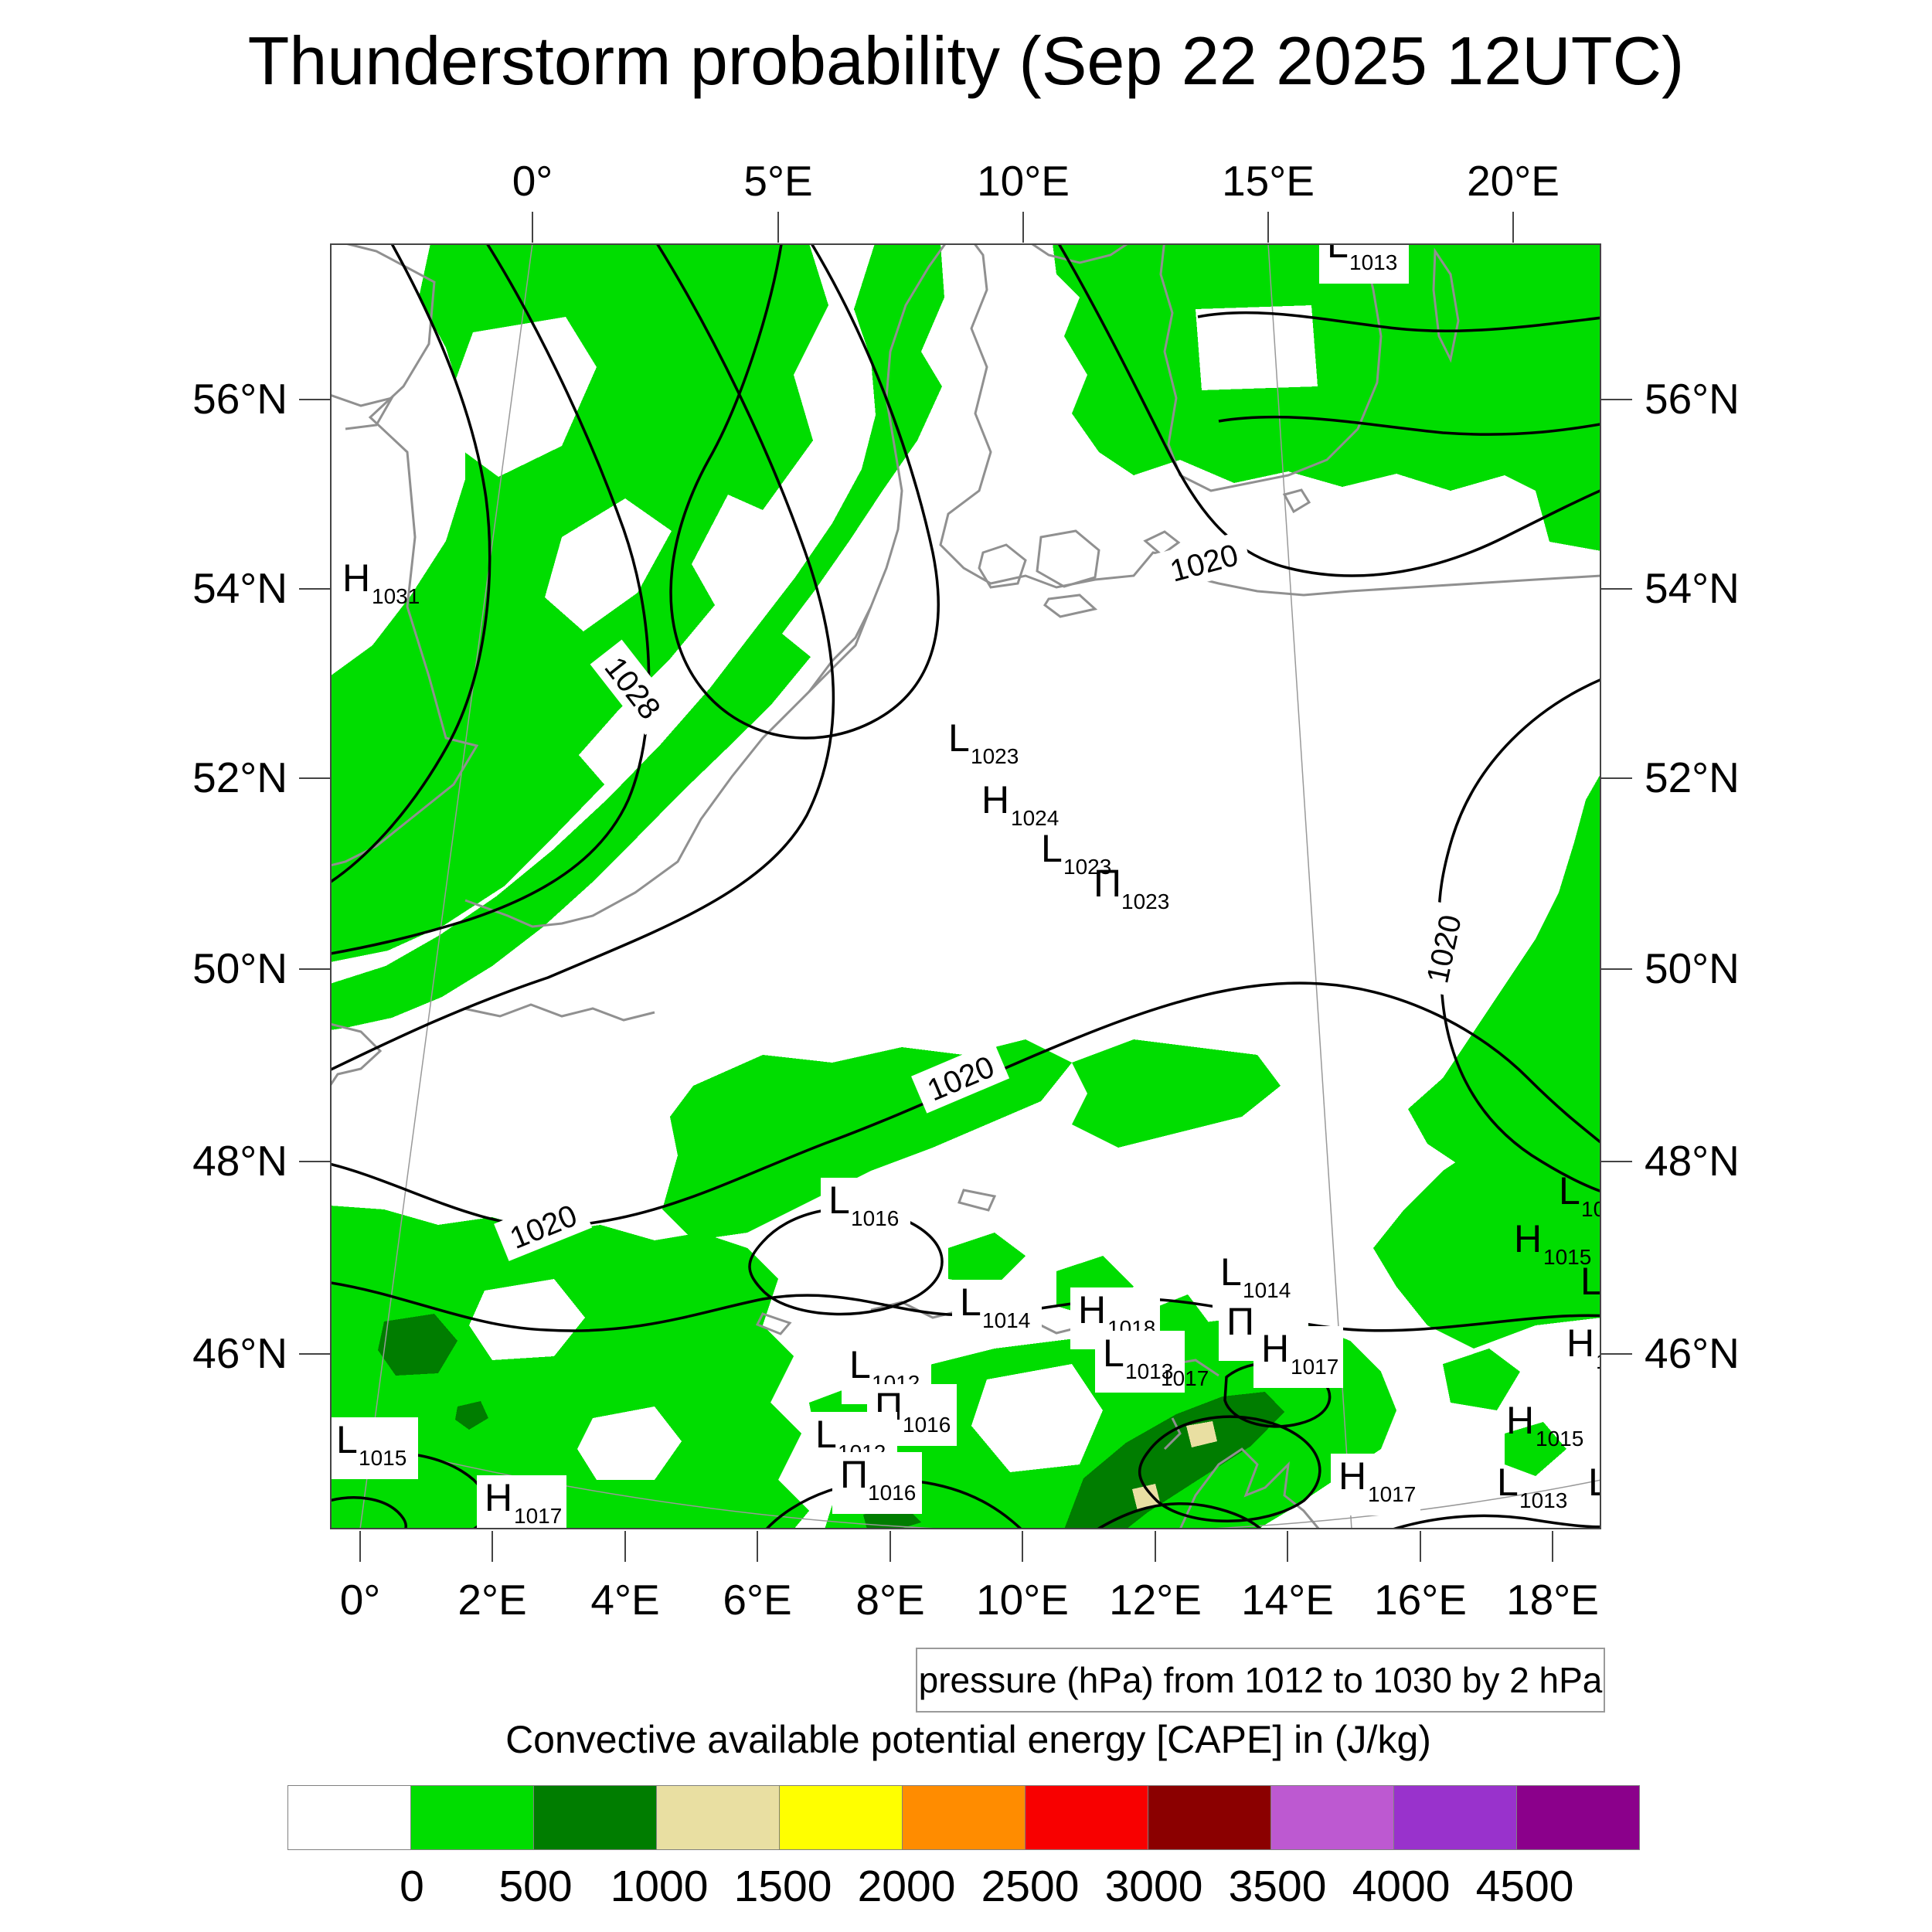 The image size is (1932, 1932). I want to click on bottom-axis-label: 10°E, so click(1022, 1600).